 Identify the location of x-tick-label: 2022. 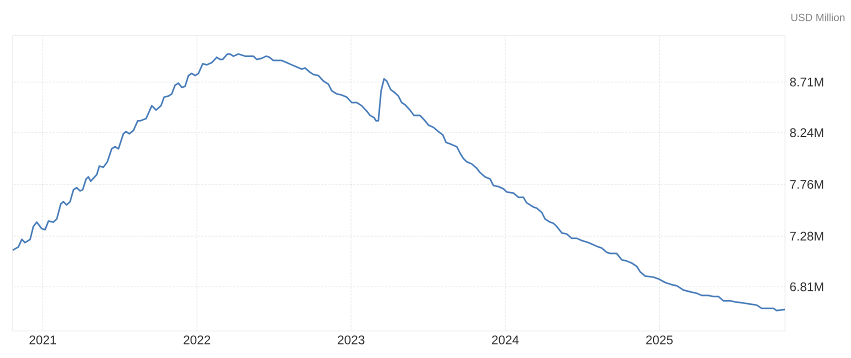
(197, 340).